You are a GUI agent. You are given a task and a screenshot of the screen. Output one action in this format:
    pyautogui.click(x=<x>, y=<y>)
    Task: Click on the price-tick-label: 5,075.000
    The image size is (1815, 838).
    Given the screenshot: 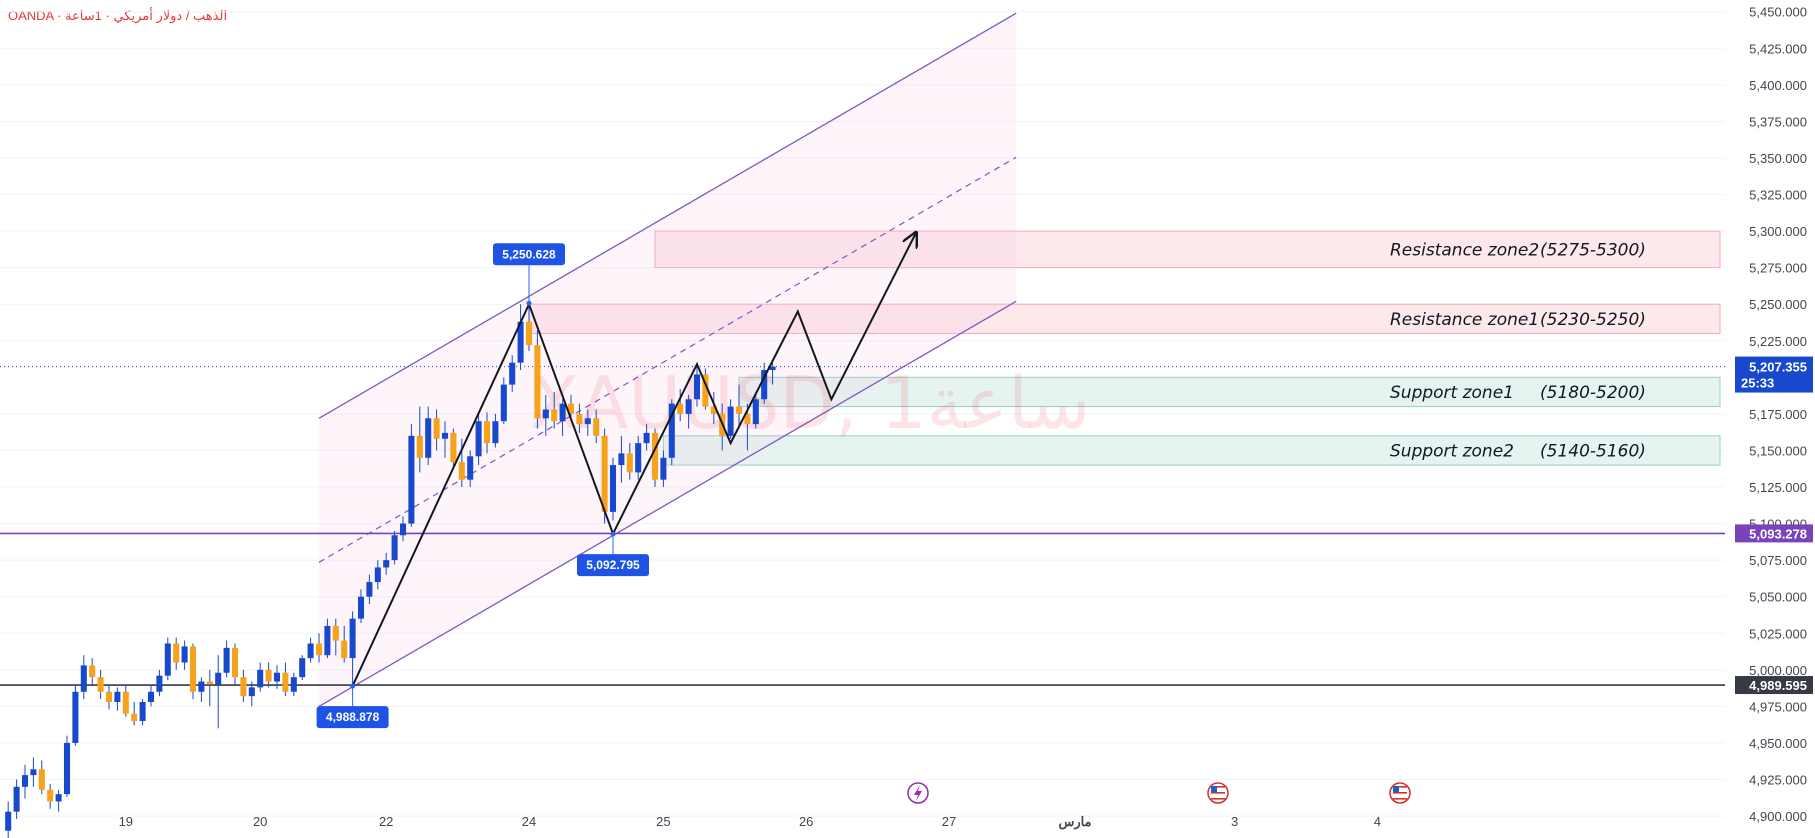 What is the action you would take?
    pyautogui.click(x=1778, y=560)
    